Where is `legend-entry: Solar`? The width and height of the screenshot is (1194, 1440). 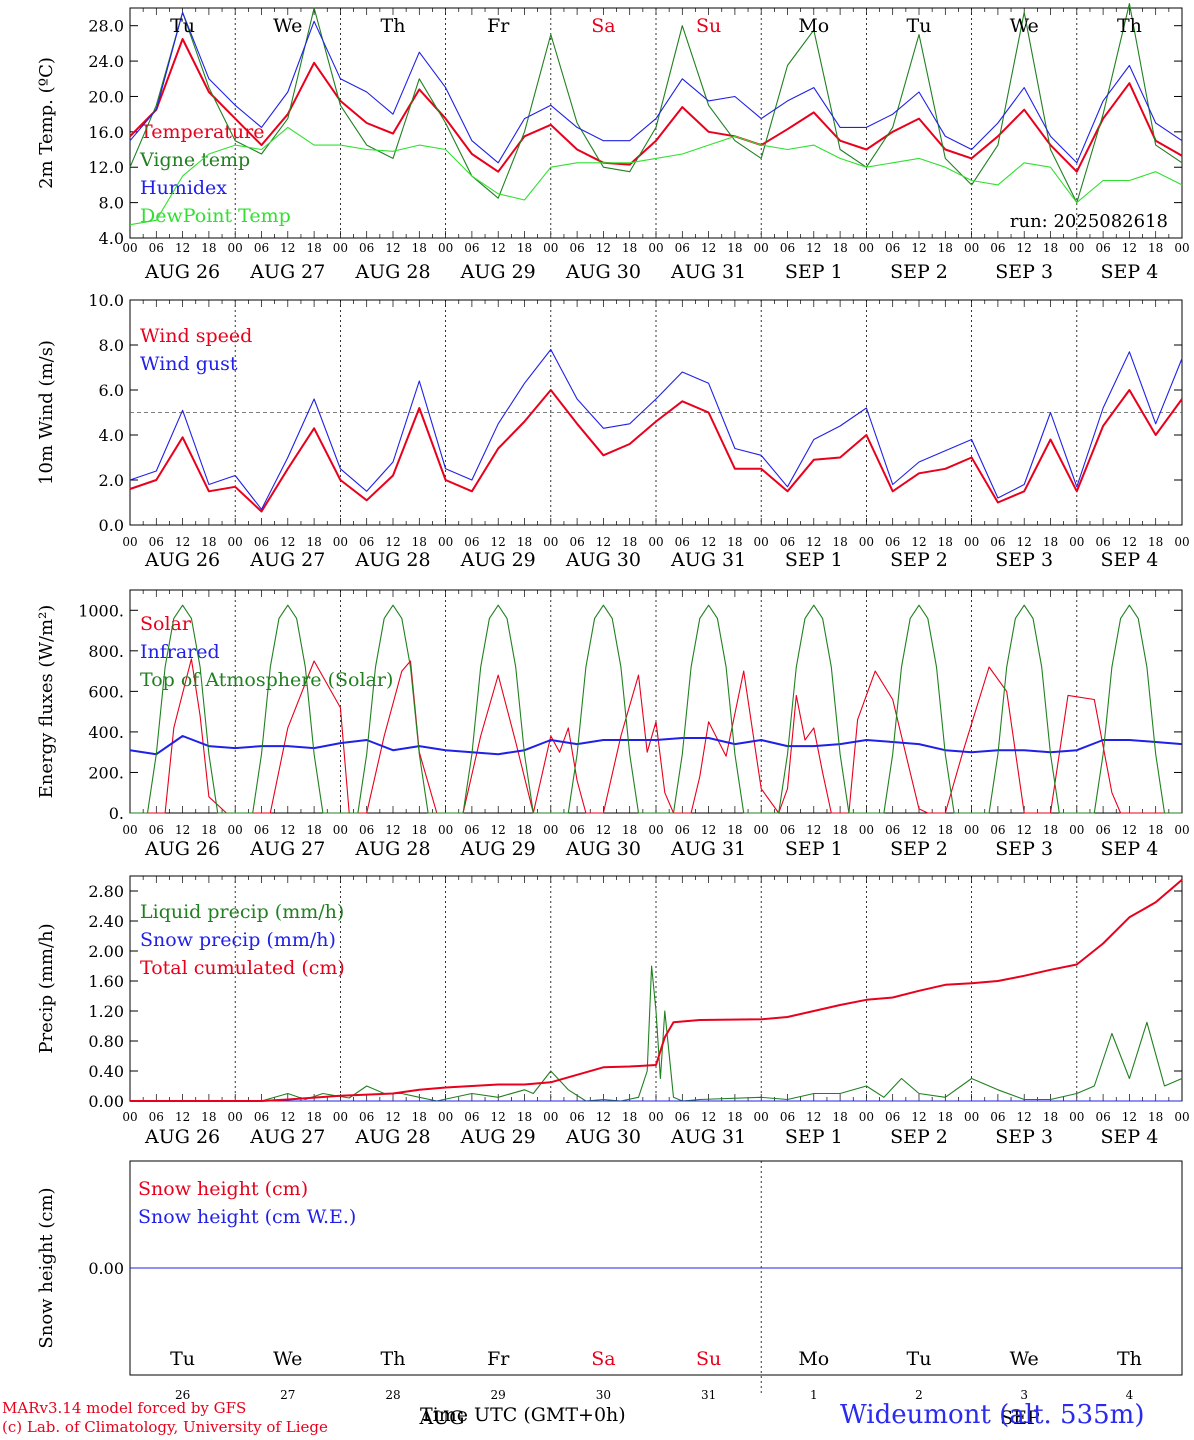 legend-entry: Solar is located at coordinates (166, 624).